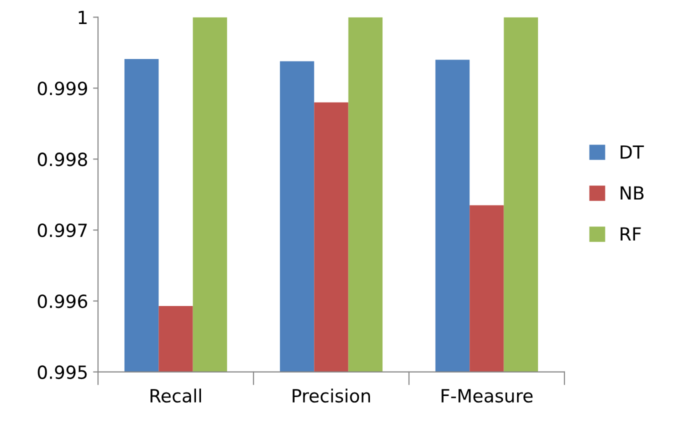 The width and height of the screenshot is (676, 430). I want to click on y-tick-label: 0.996, so click(63, 301).